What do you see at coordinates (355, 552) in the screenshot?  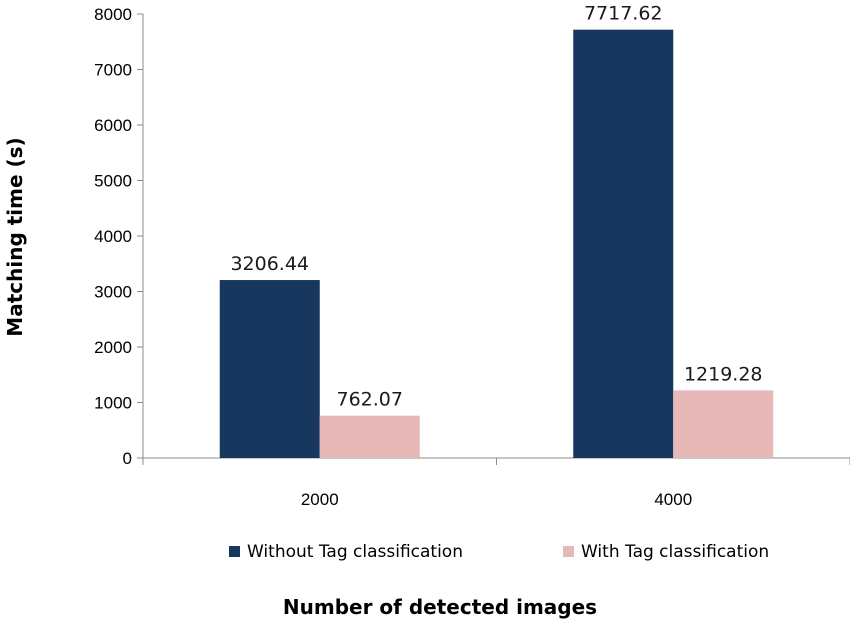 I see `legend-label: Without Tag classification` at bounding box center [355, 552].